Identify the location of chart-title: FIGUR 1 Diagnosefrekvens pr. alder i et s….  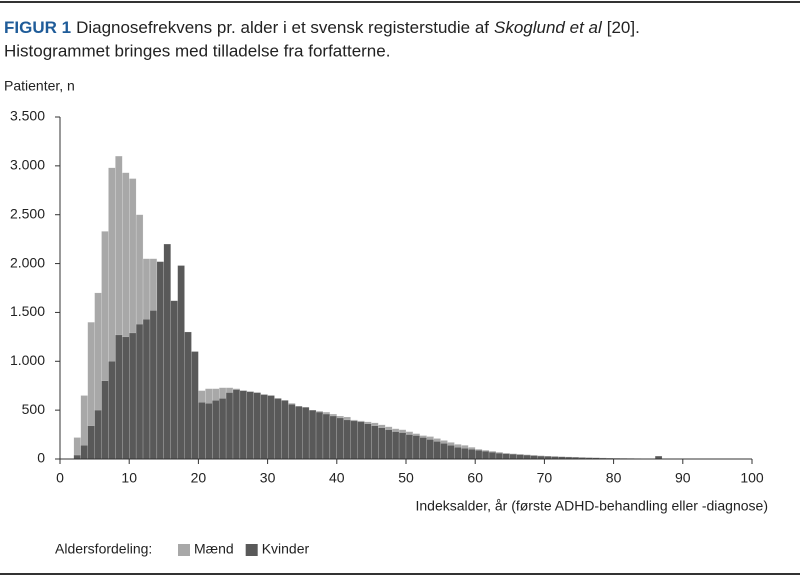
(322, 27).